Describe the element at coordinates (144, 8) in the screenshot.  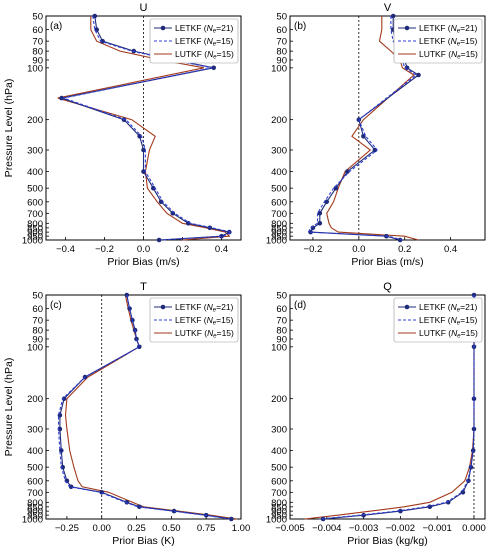
I see `chart-title: U` at that location.